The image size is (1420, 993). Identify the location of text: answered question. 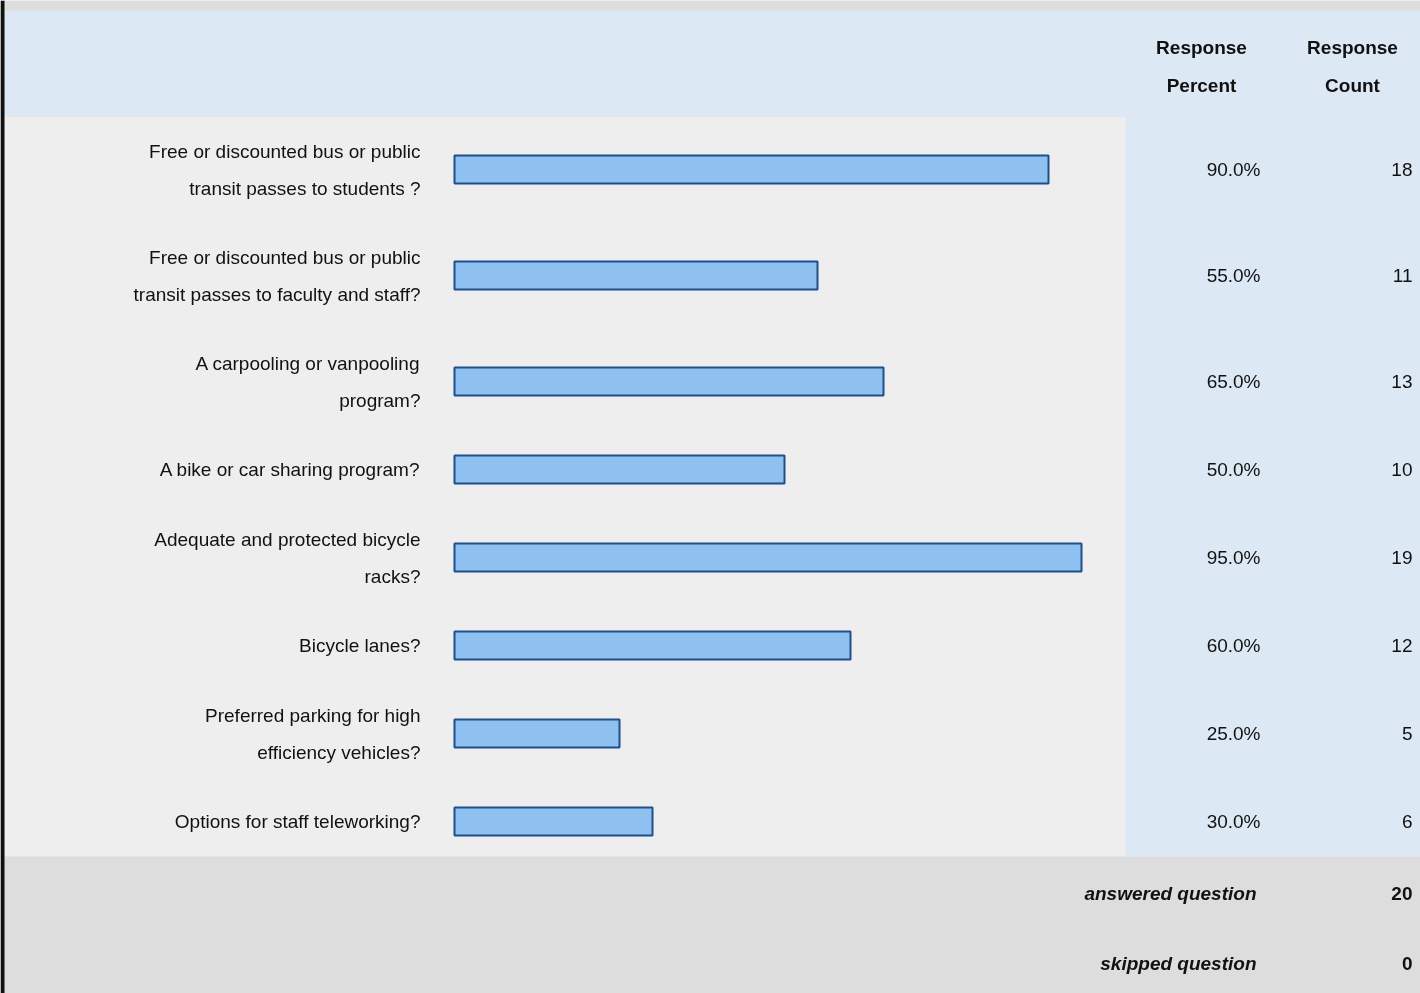
(1170, 893).